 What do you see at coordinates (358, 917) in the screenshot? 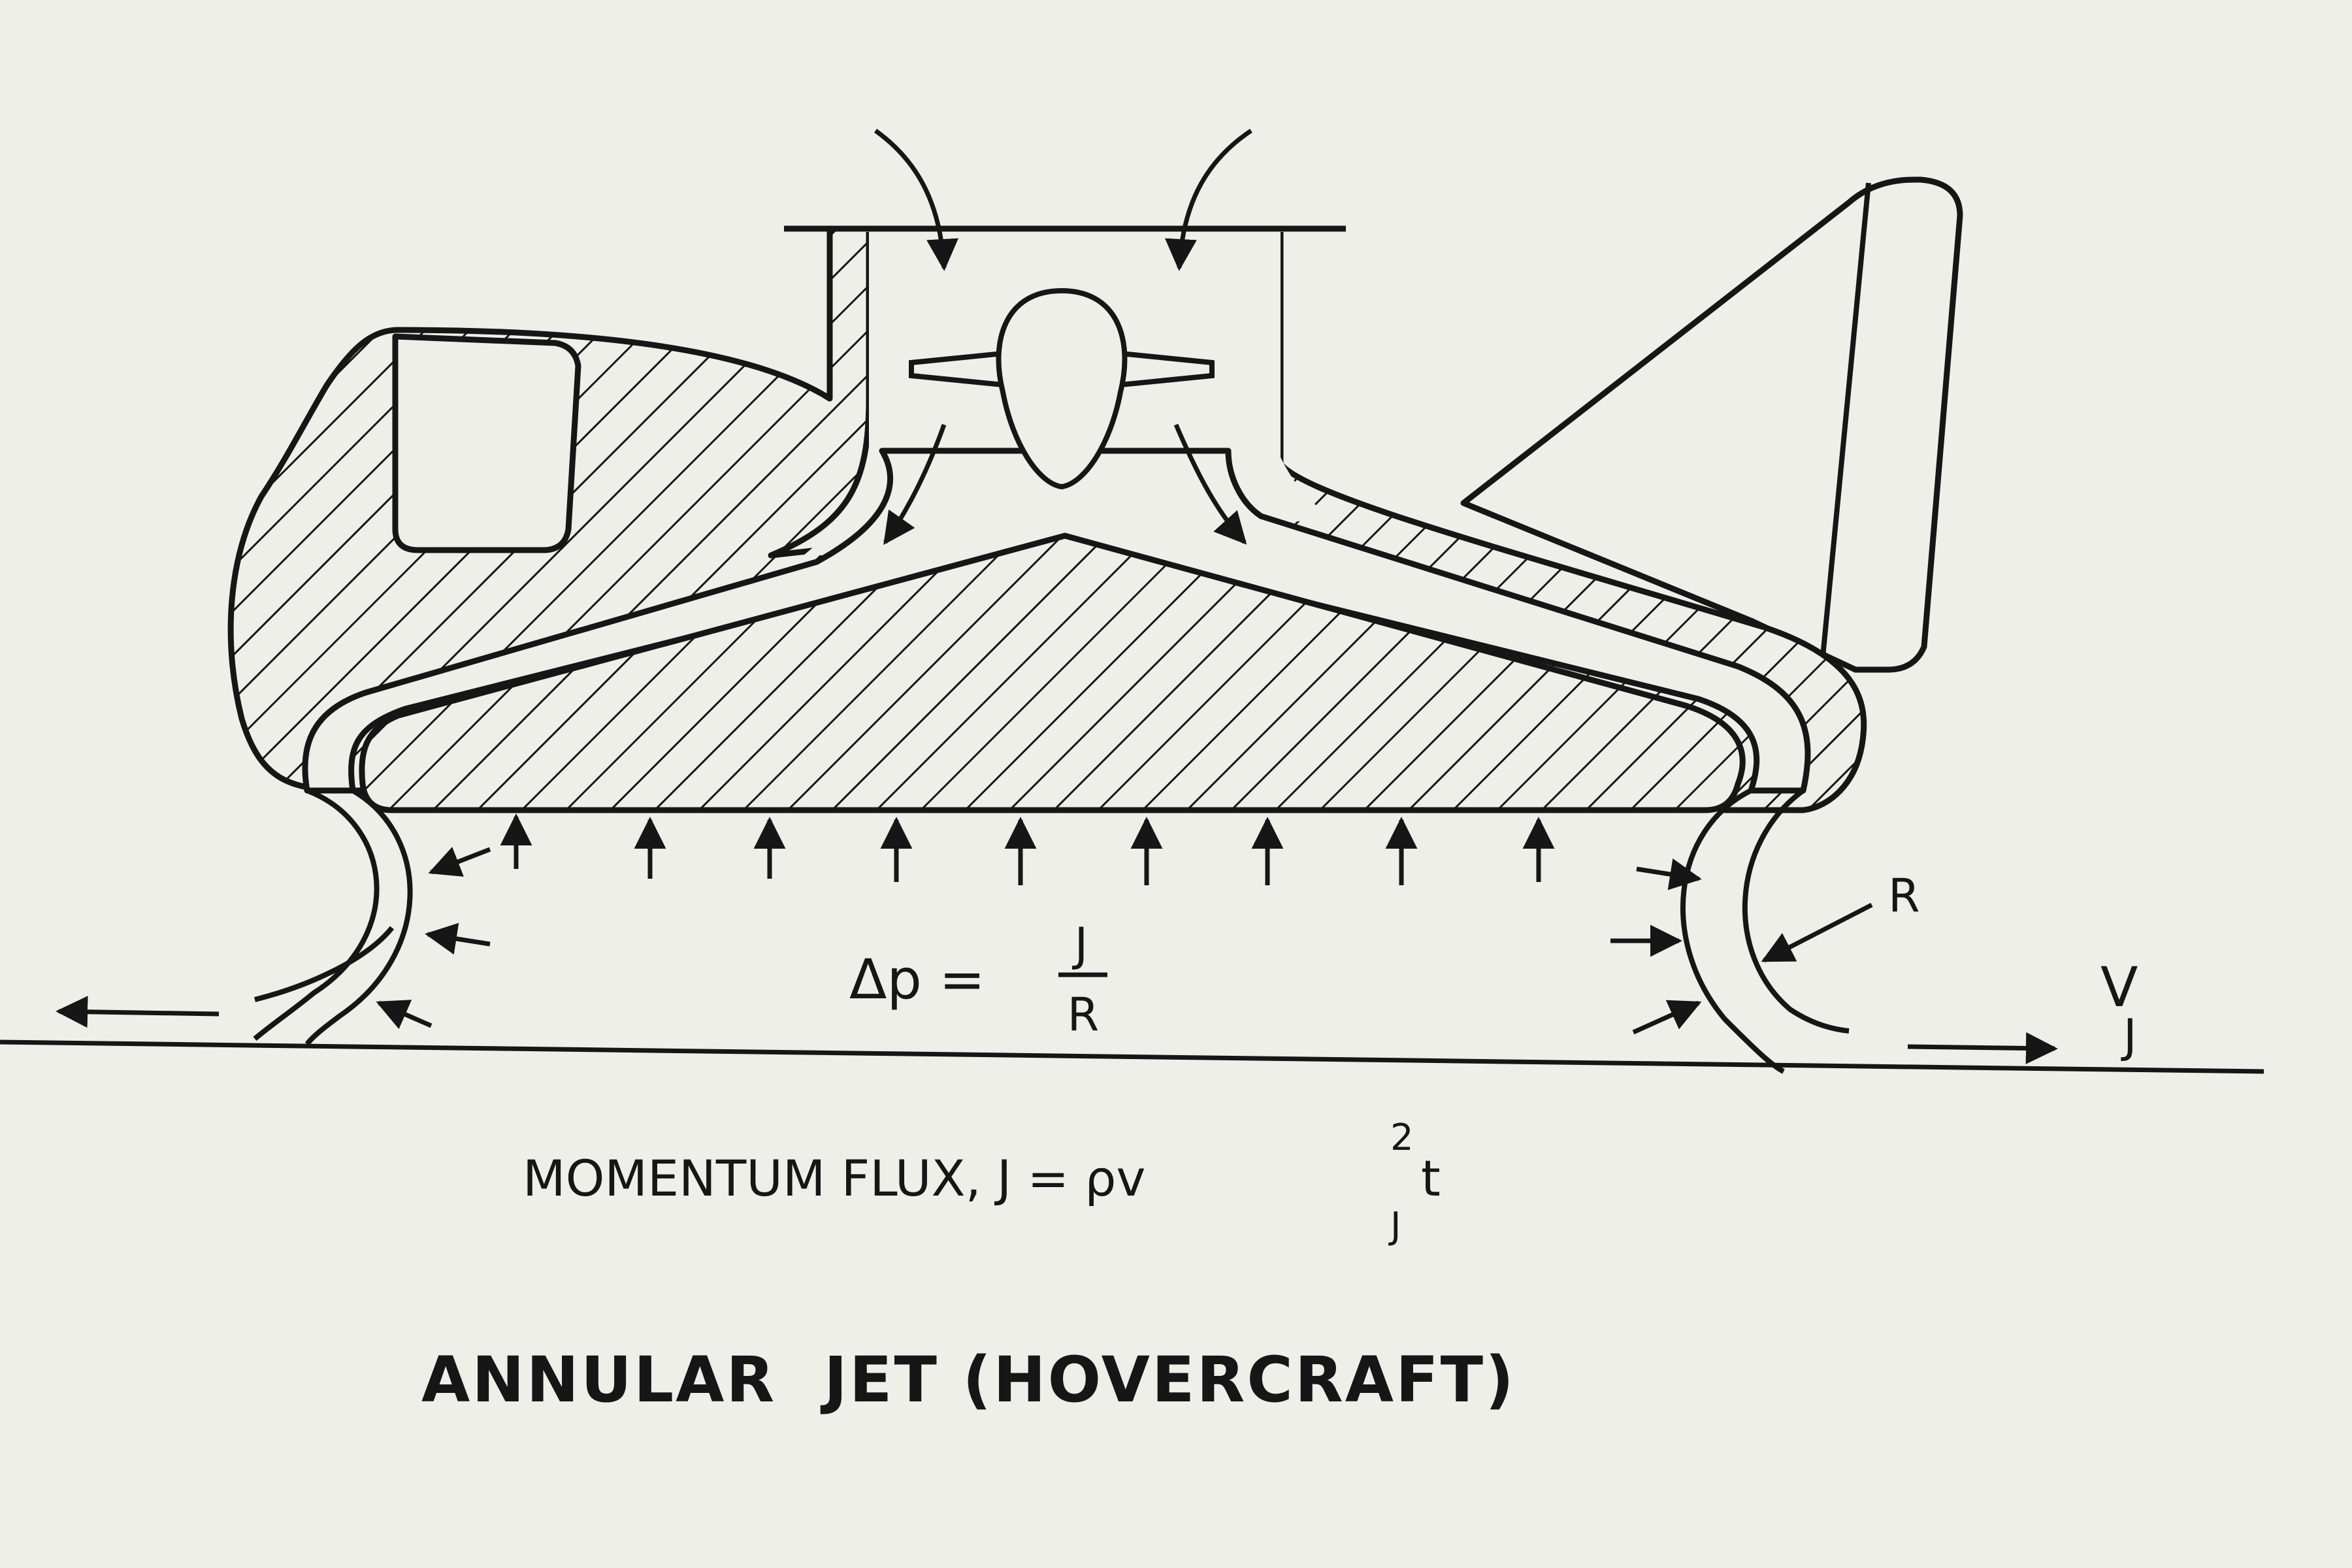
I see `left-jet-curtain-inner` at bounding box center [358, 917].